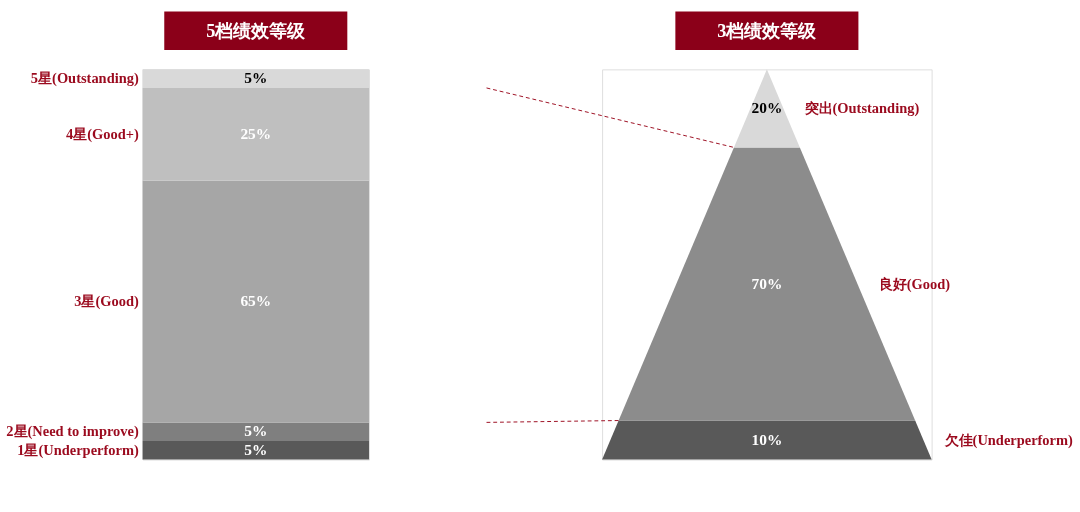 The image size is (1080, 512). I want to click on data-label: 65%, so click(256, 301).